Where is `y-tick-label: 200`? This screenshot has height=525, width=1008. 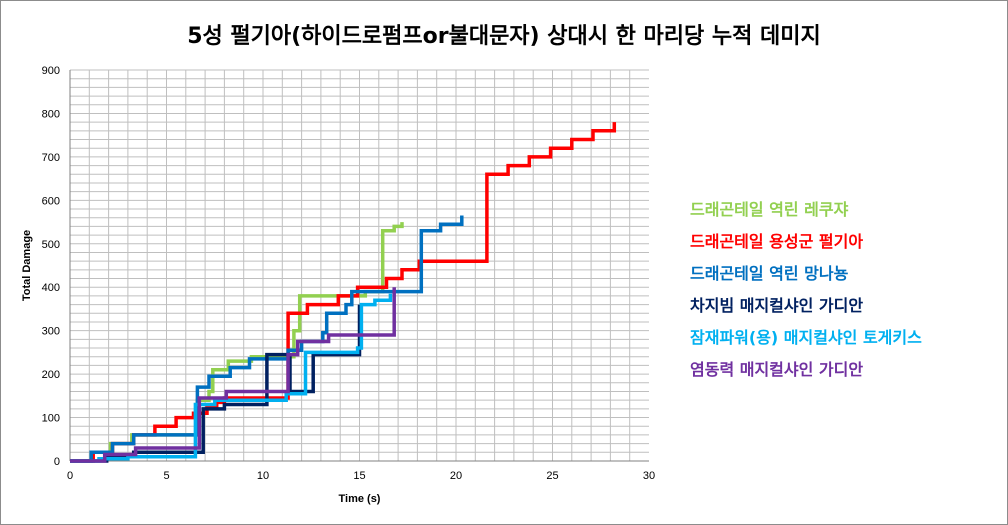
y-tick-label: 200 is located at coordinates (51, 375).